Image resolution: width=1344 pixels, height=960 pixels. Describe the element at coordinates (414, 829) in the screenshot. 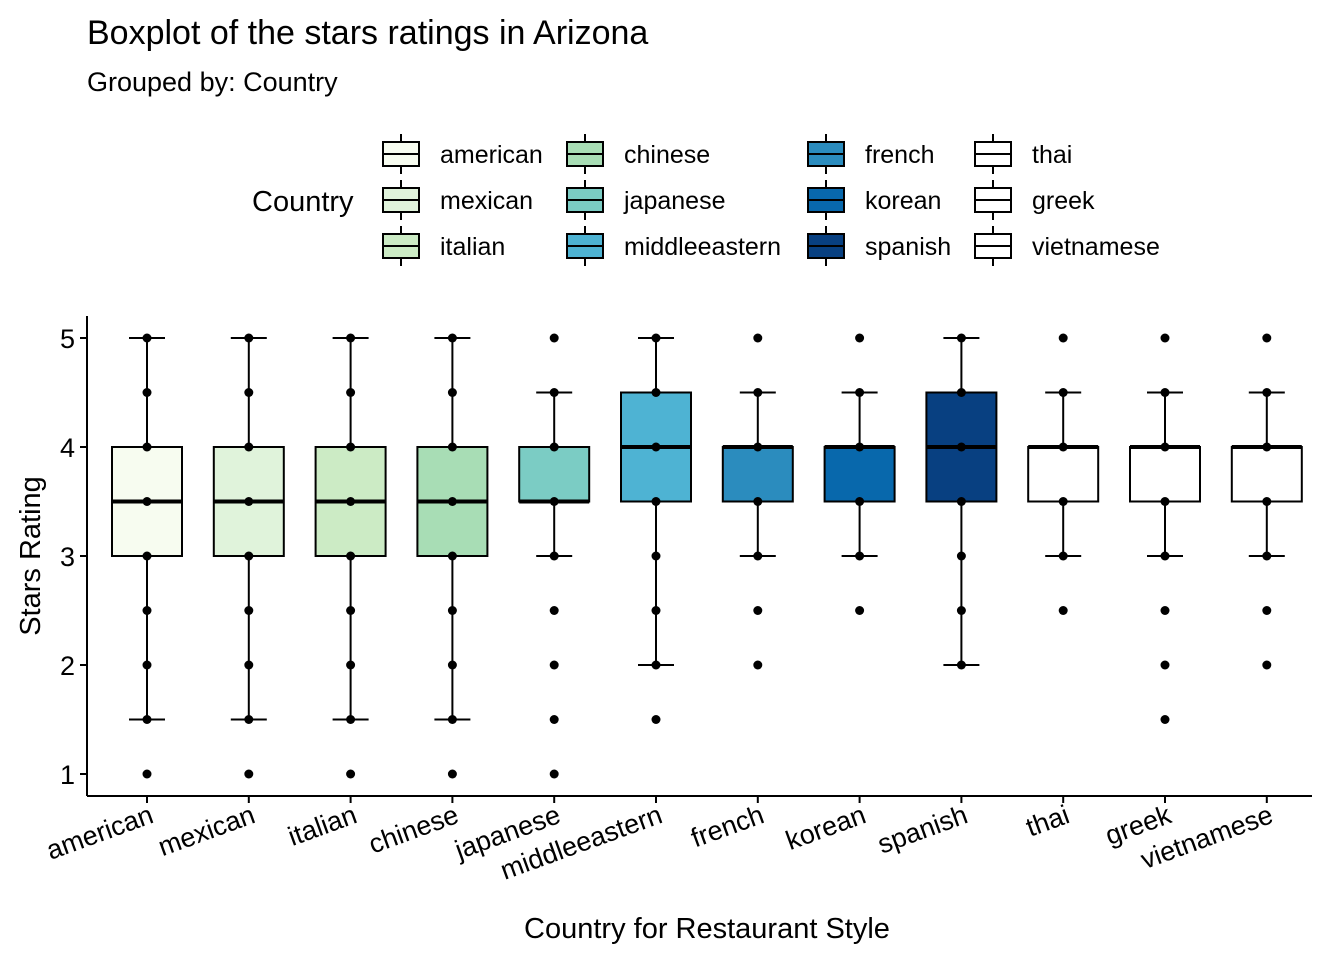

I see `x-tick-label: chinese` at that location.